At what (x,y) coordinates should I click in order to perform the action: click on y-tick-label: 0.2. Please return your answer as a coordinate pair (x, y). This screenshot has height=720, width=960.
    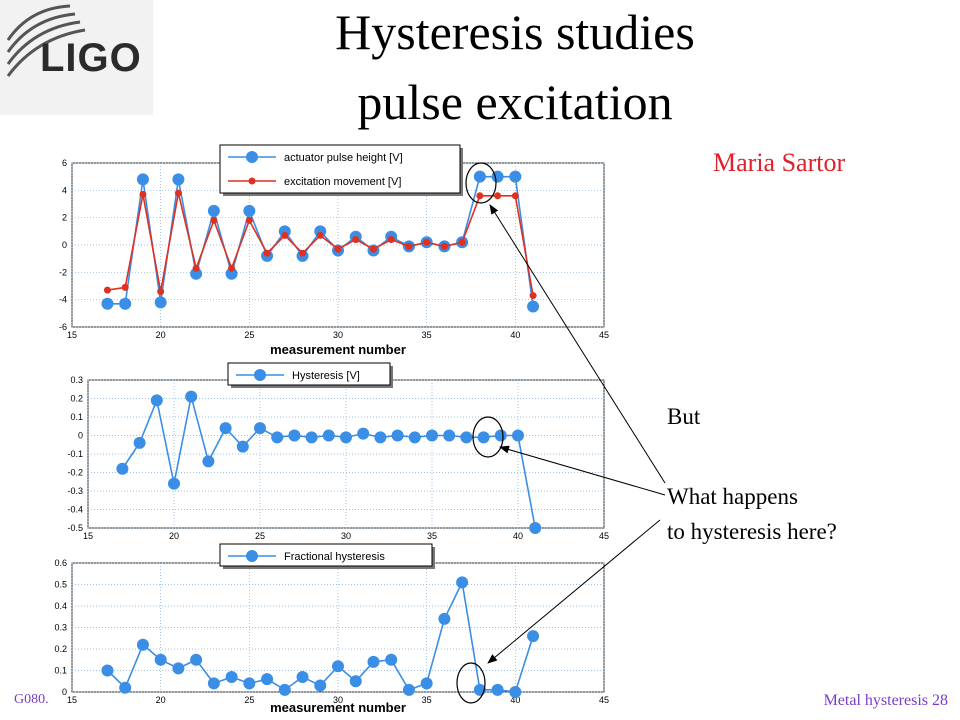
    Looking at the image, I should click on (76, 399).